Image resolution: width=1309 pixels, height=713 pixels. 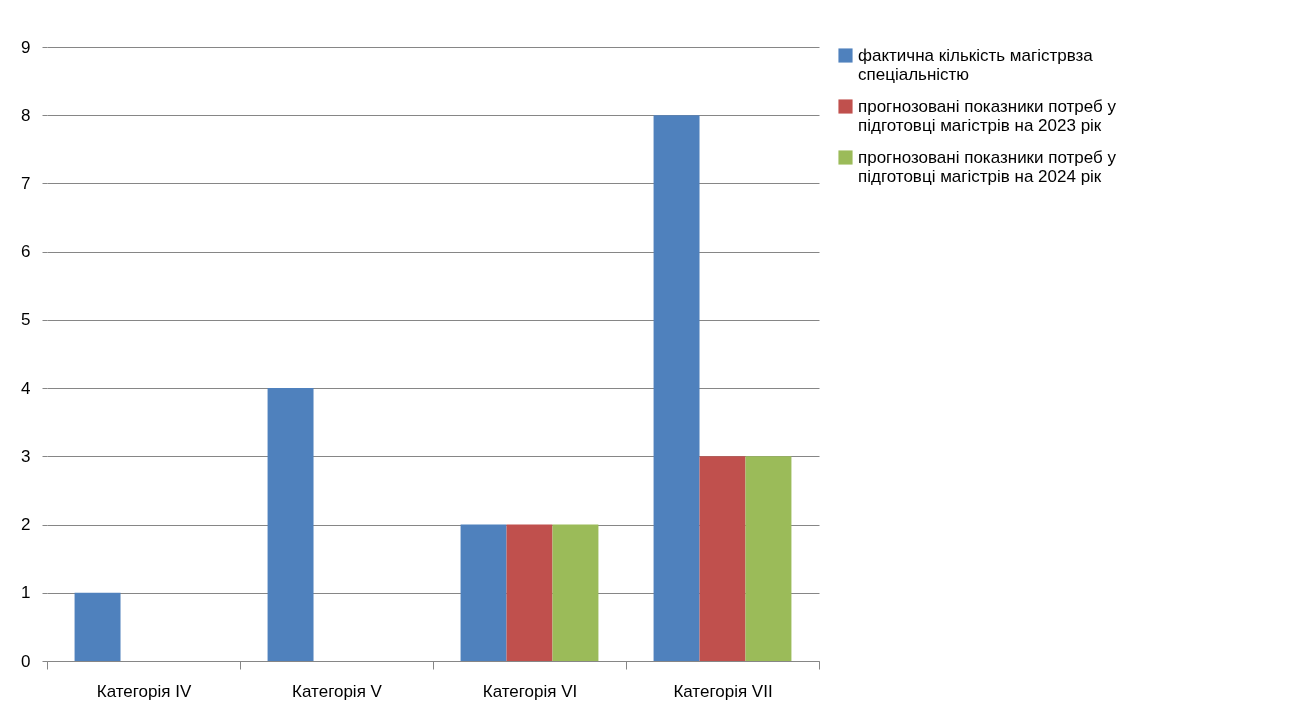 I want to click on y-tick-label: 5, so click(x=26, y=320).